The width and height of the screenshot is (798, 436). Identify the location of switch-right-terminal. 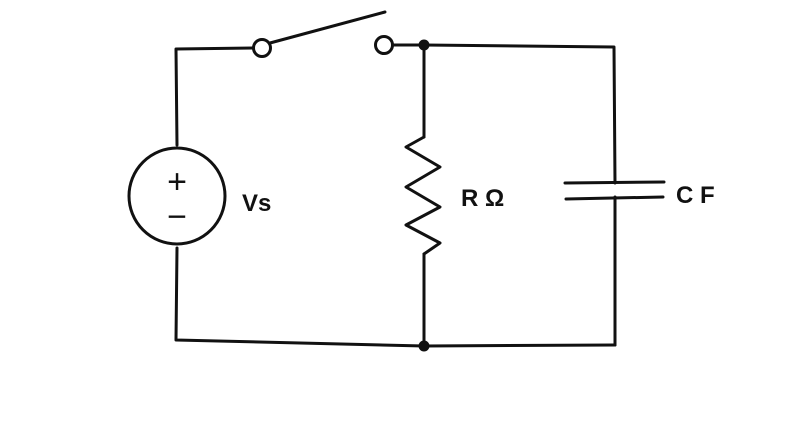
(384, 45).